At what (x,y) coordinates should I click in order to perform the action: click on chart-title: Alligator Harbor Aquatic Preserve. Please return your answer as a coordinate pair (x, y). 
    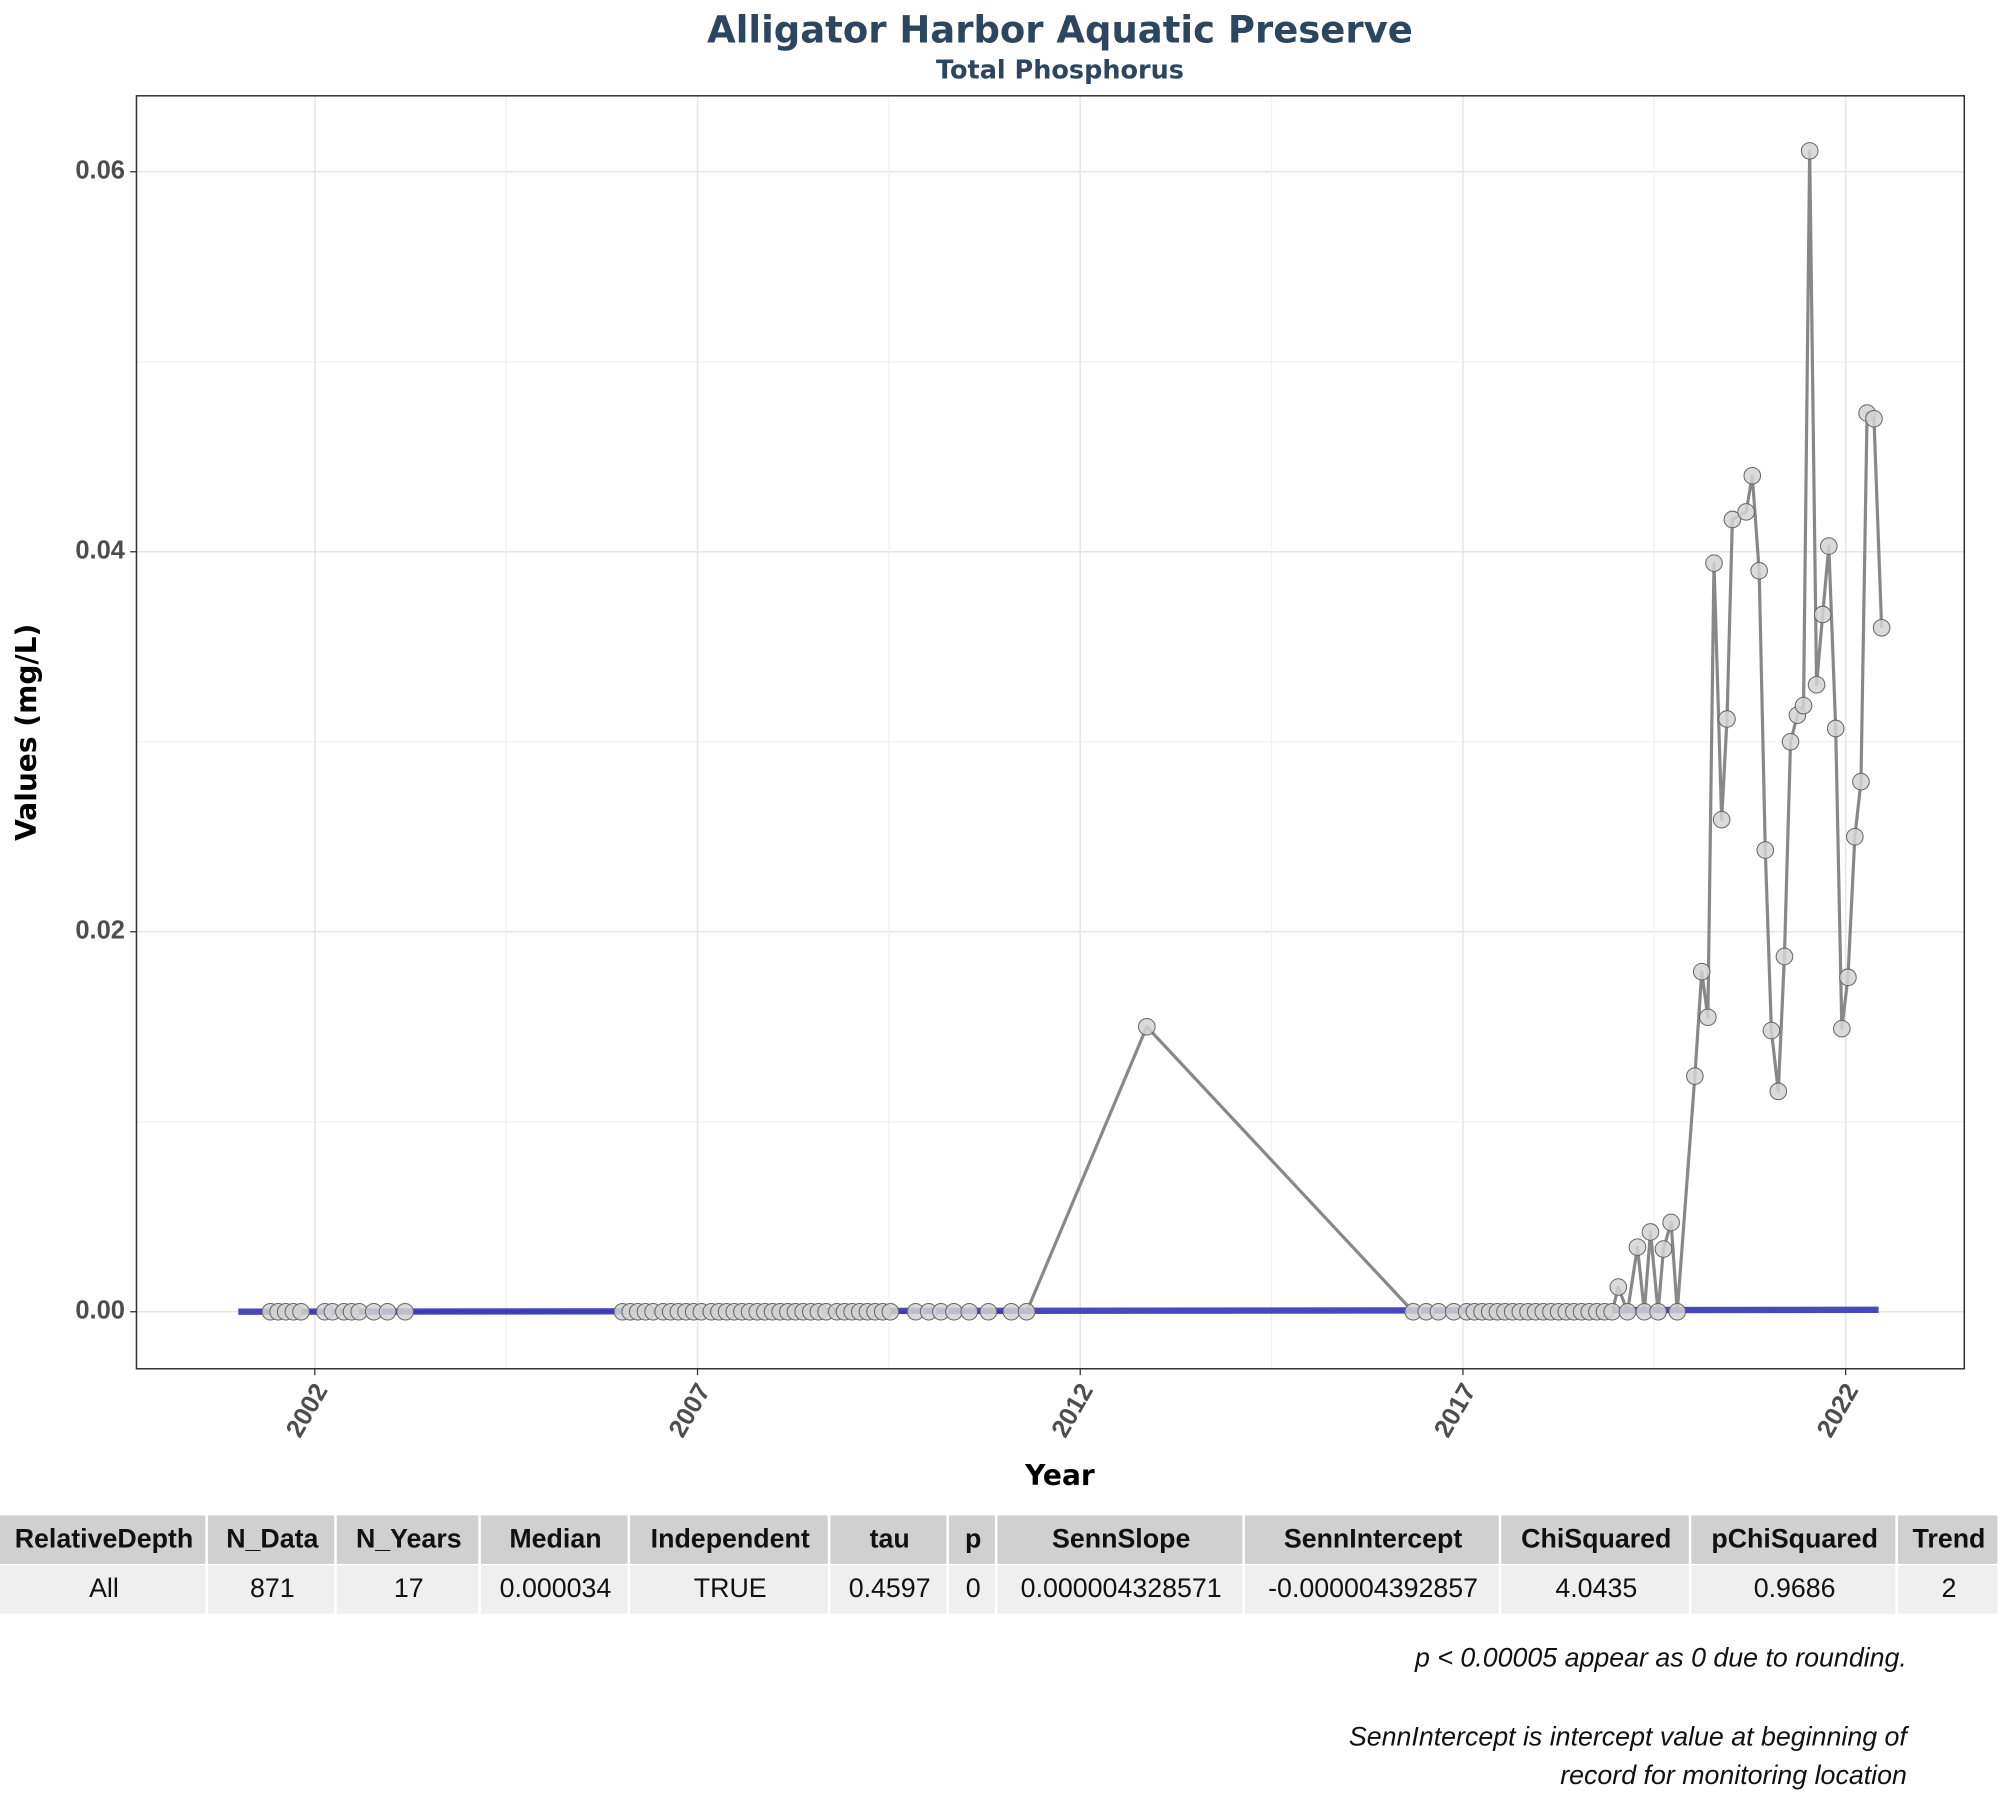
    Looking at the image, I should click on (1060, 30).